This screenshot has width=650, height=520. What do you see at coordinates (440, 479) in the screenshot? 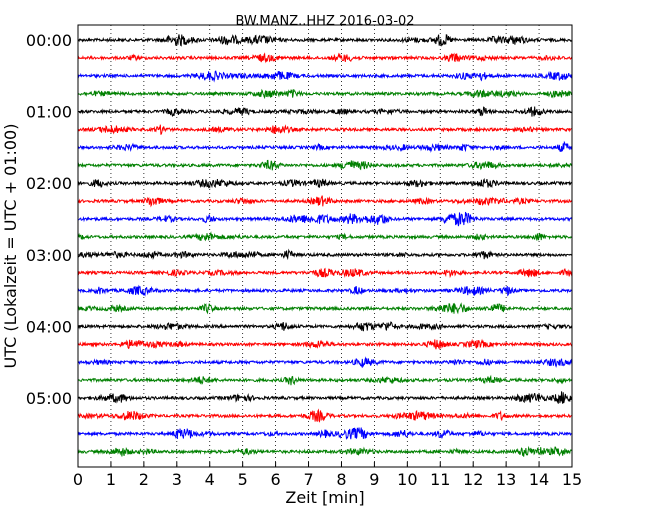
I see `x-tick-label: 11` at bounding box center [440, 479].